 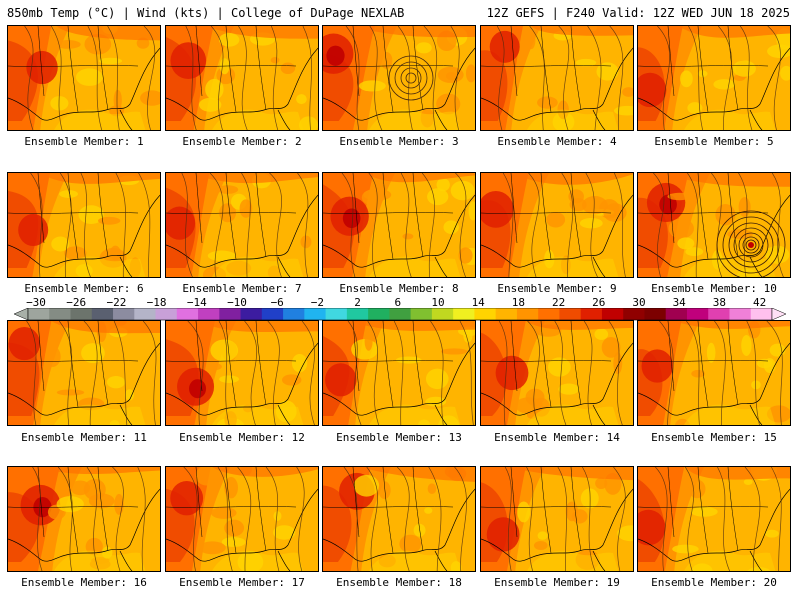 What do you see at coordinates (679, 302) in the screenshot?
I see `colorbar-tick-label: 34` at bounding box center [679, 302].